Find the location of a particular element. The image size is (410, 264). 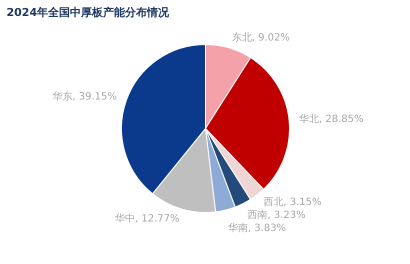

slice-label: 西南, 3.23% is located at coordinates (276, 215).